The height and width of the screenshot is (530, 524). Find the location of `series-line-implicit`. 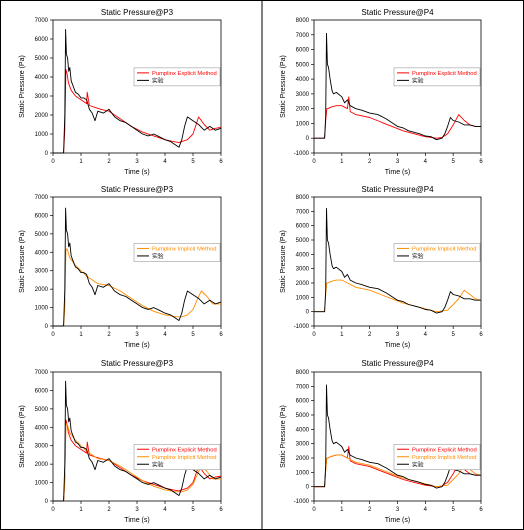

series-line-implicit is located at coordinates (398, 471).